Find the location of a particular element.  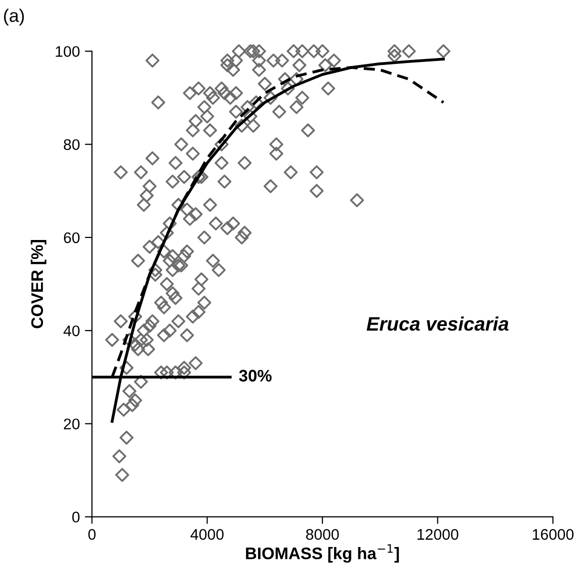

y-tick-label: 40 is located at coordinates (72, 330).